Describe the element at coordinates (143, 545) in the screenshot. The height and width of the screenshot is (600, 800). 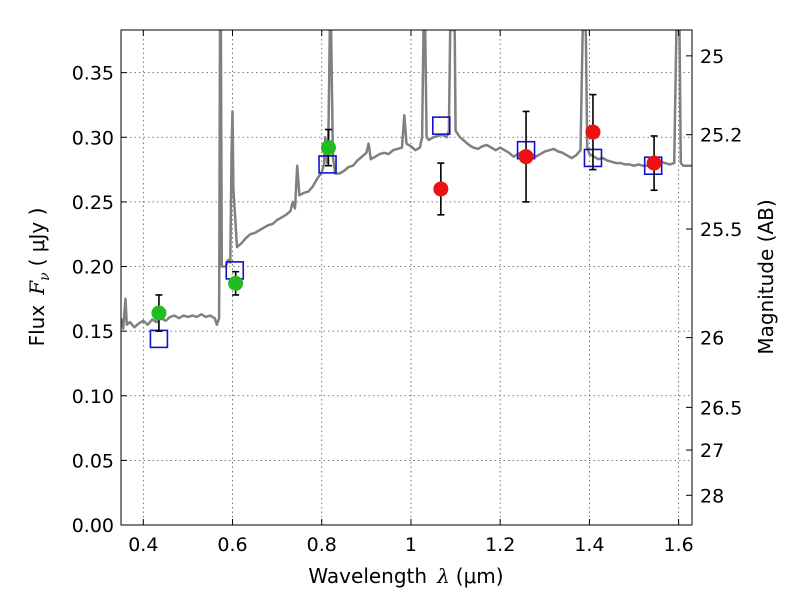
I see `x-tick-label: 0.4` at that location.